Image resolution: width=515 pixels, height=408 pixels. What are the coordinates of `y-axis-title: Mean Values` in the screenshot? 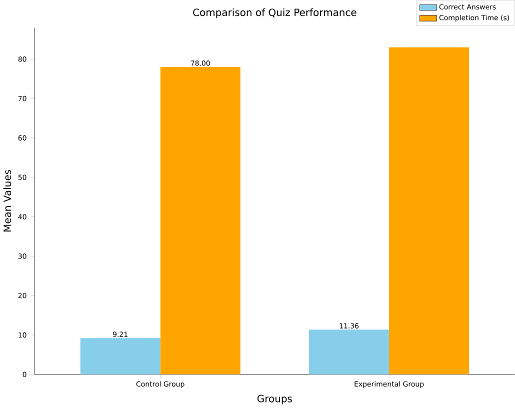 It's located at (7, 201).